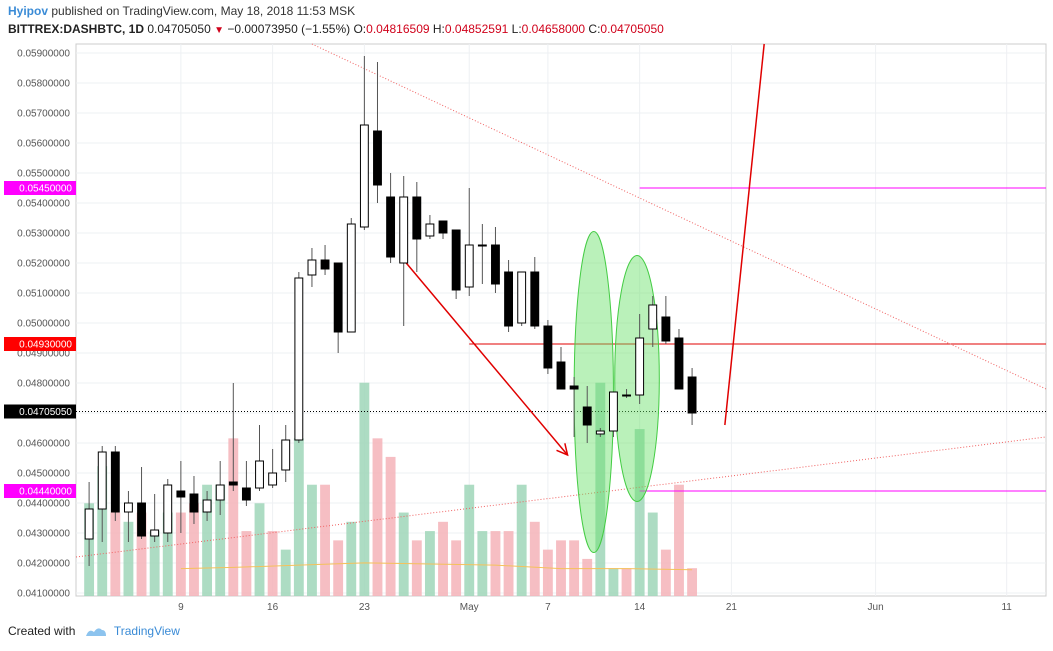  I want to click on price-tag-label: 0.04930000, so click(45, 345).